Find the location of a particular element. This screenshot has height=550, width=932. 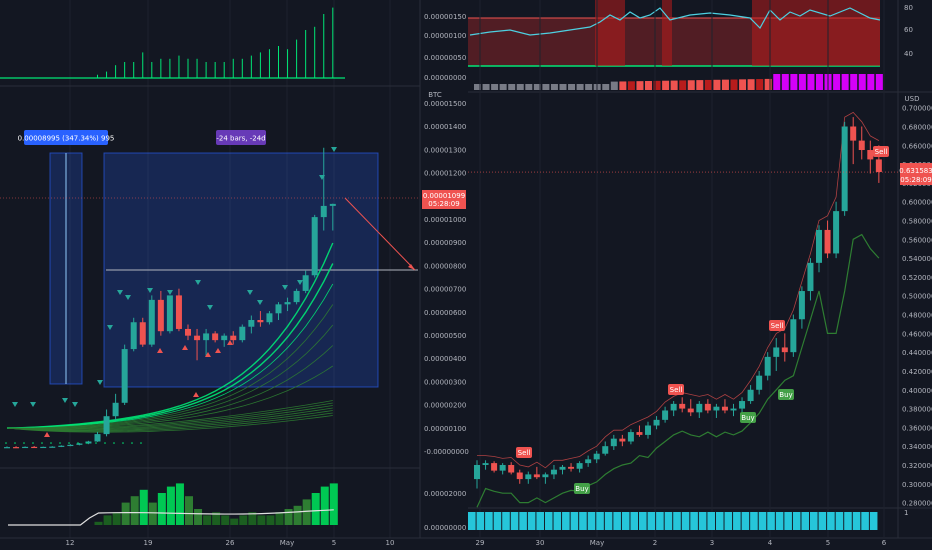

right-price-tag-countdown: 05:28:09 is located at coordinates (915, 180).